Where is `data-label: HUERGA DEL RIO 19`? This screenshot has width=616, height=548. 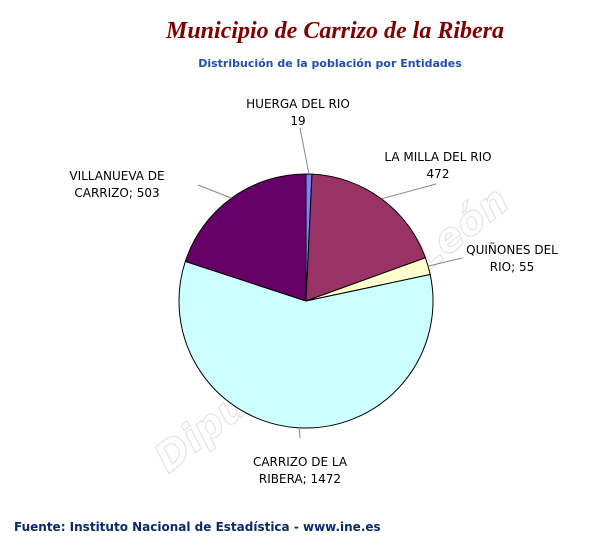 data-label: HUERGA DEL RIO 19 is located at coordinates (298, 112).